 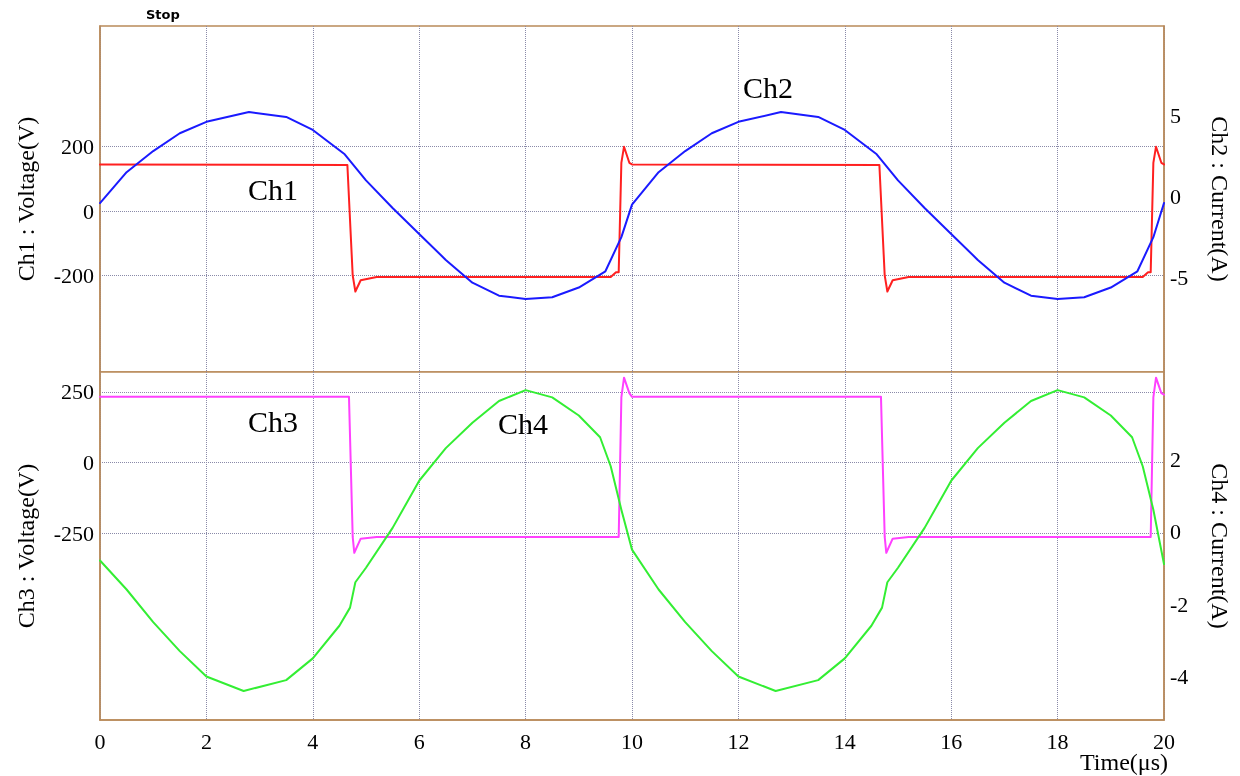 What do you see at coordinates (526, 741) in the screenshot?
I see `x-tick-label: 8` at bounding box center [526, 741].